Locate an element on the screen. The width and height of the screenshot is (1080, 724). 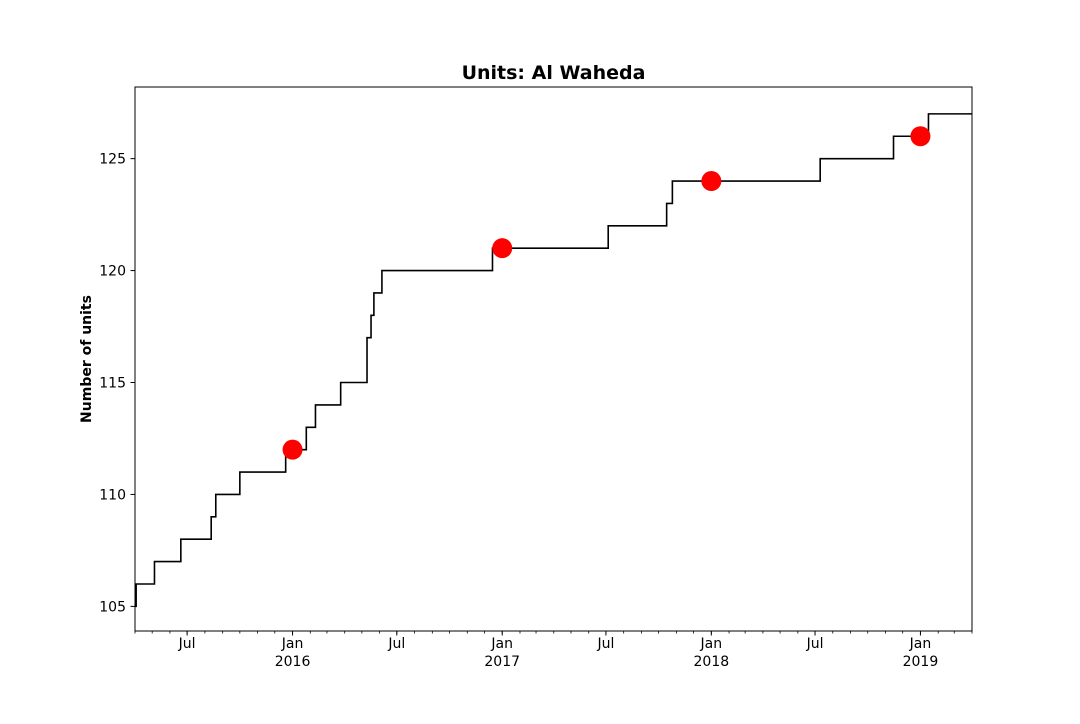
x-tick-year-label: 2019 is located at coordinates (921, 662).